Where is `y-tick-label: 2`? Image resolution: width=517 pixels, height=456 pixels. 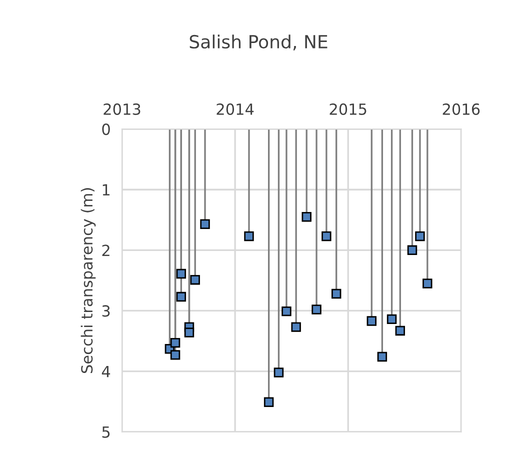
y-tick-label: 2 is located at coordinates (106, 250).